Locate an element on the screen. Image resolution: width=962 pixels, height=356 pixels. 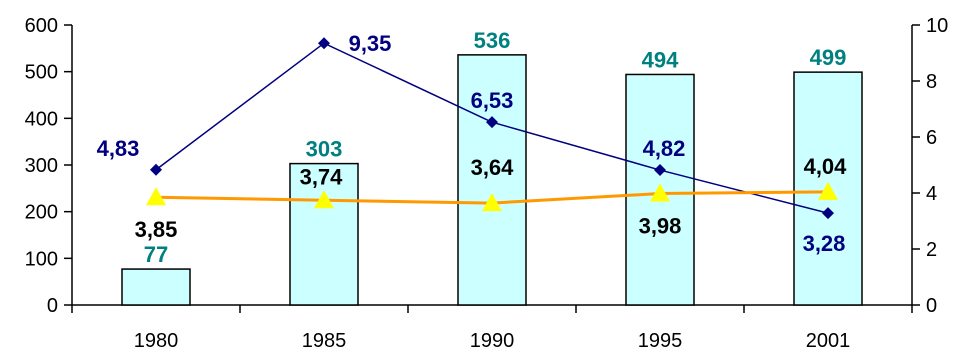
y-left-tick-label: 200 is located at coordinates (41, 213).